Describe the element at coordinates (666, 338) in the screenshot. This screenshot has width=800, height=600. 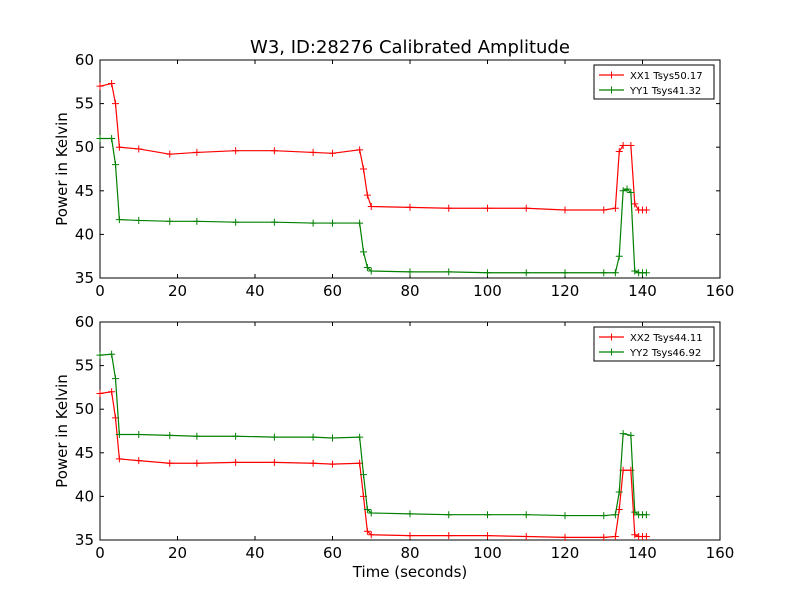
I see `legend-label: XX2 Tsys44.11` at that location.